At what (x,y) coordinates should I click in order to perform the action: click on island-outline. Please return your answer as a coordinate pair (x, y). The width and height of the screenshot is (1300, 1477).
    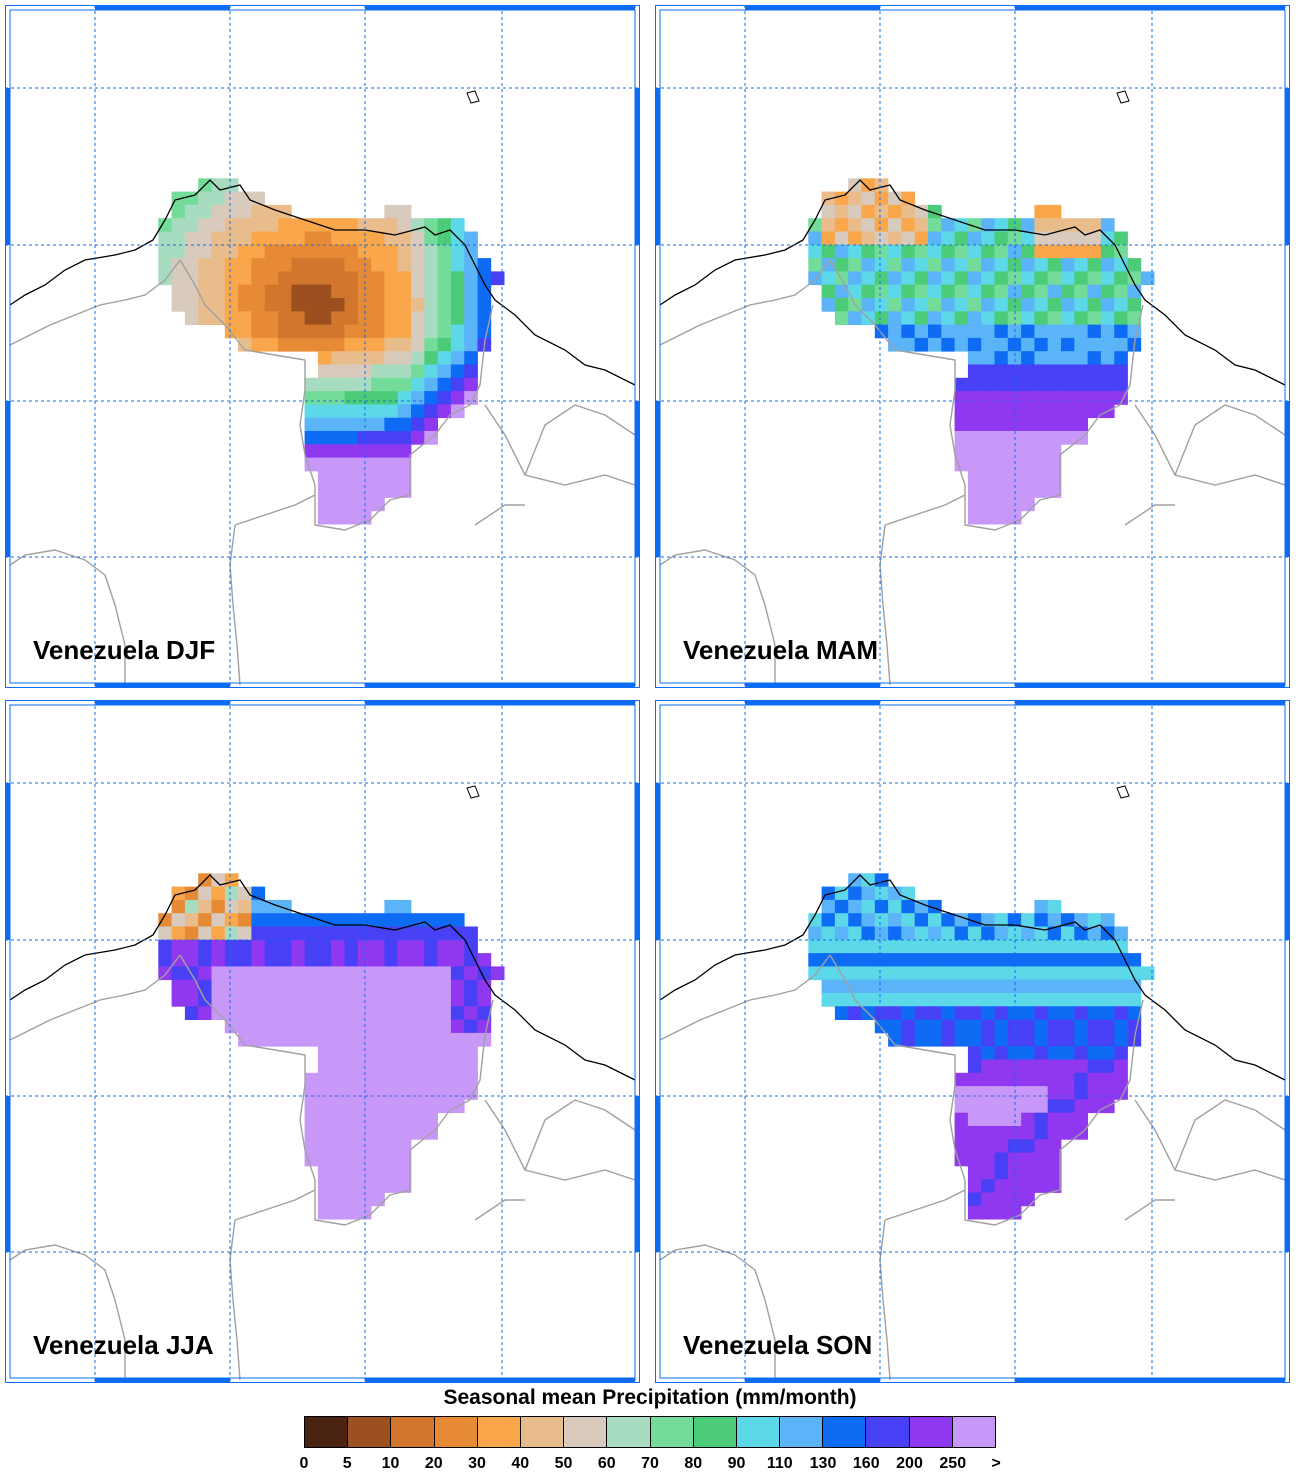
    Looking at the image, I should click on (473, 792).